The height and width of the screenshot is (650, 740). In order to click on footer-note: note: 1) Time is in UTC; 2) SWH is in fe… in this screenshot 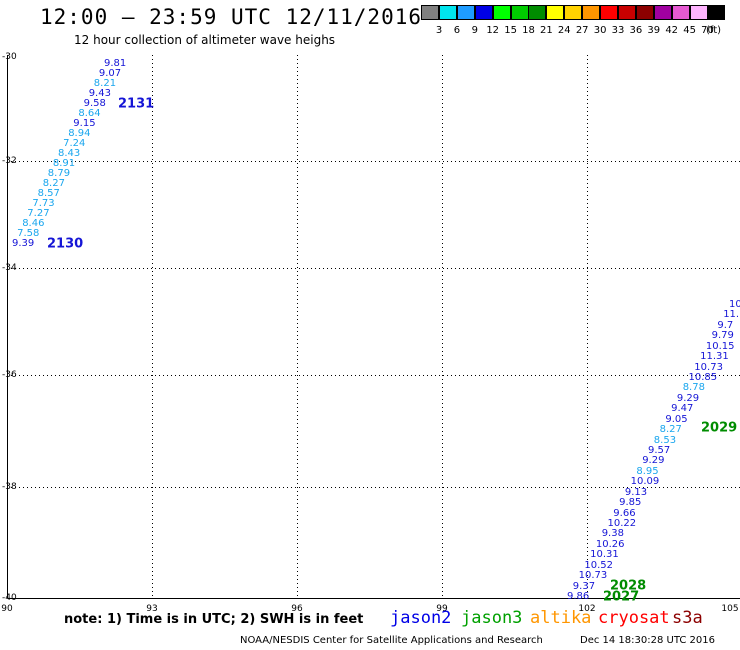, I will do `click(214, 619)`.